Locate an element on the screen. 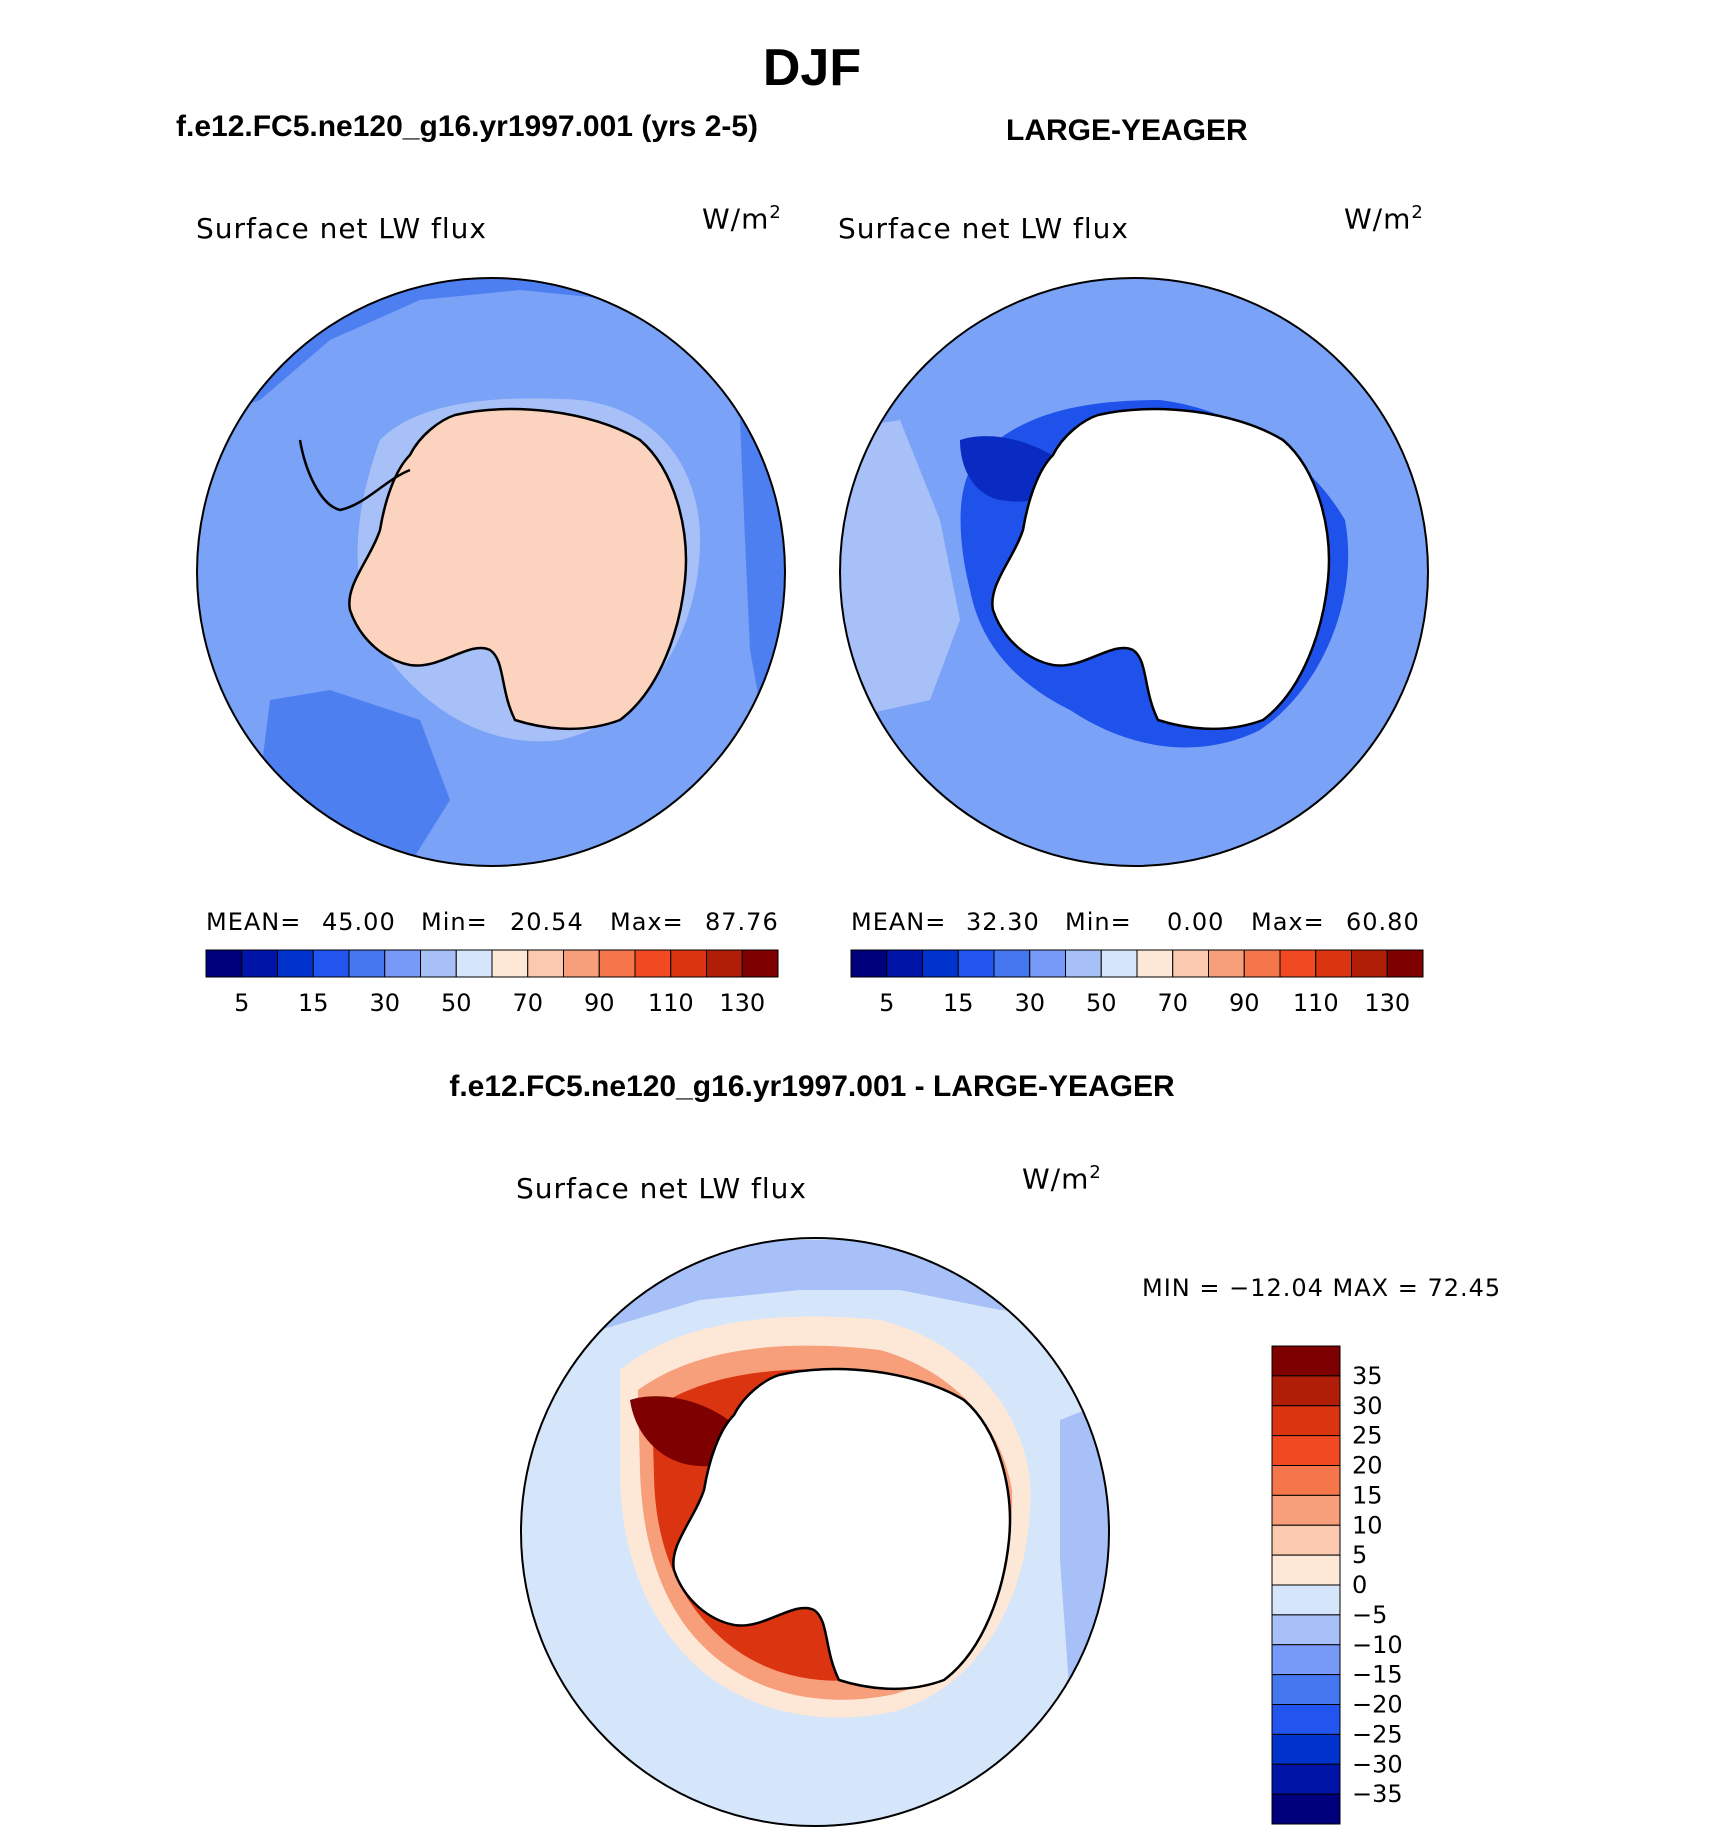 This screenshot has height=1840, width=1710. diff-antarctica-land is located at coordinates (842, 1529).